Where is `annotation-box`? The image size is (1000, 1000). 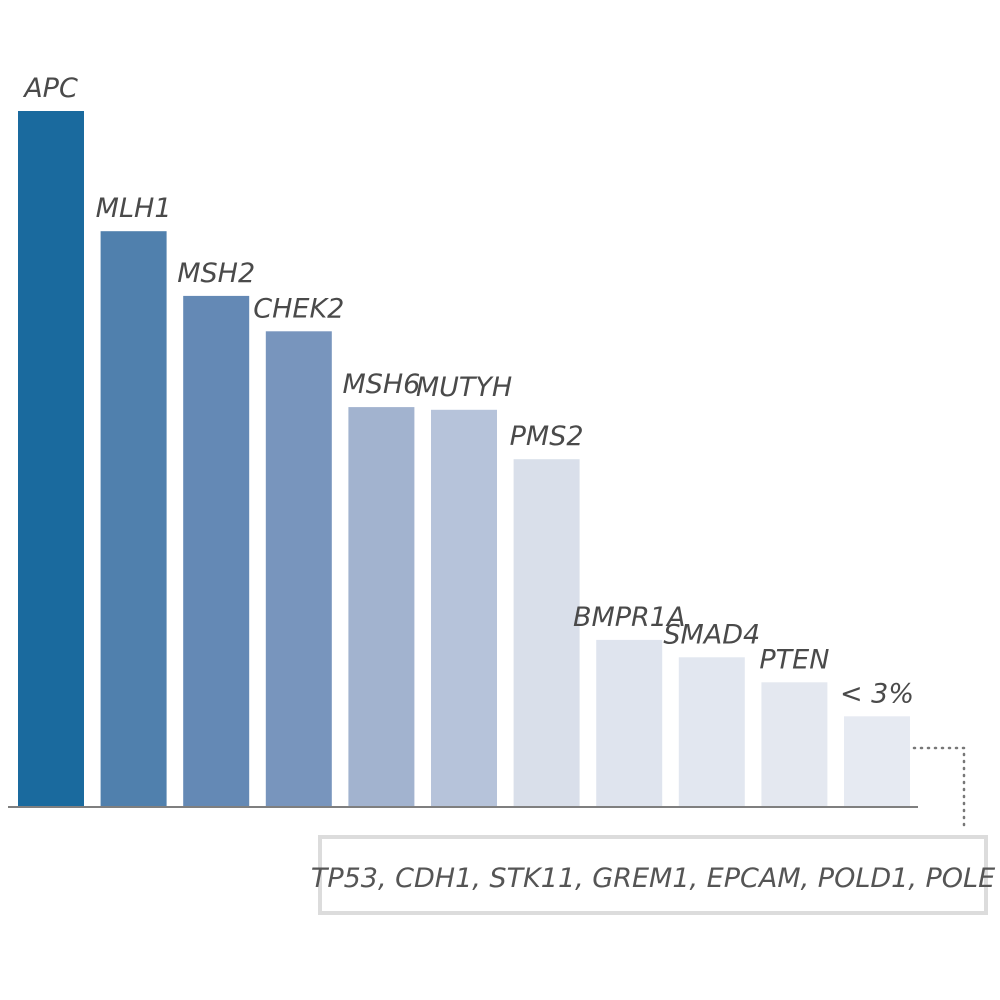
annotation-box is located at coordinates (653, 875).